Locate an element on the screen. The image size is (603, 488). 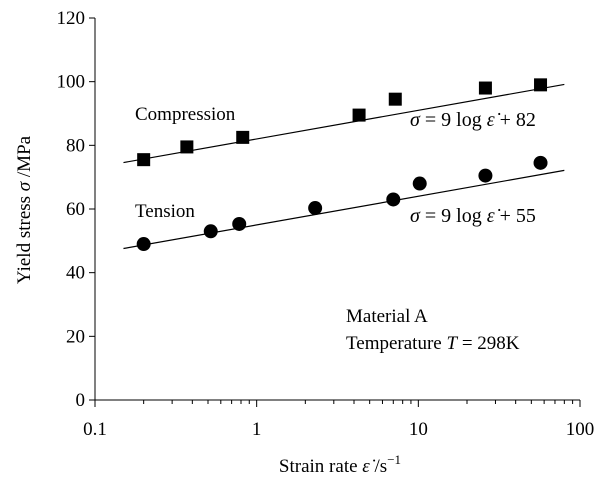
fit-line-tension is located at coordinates (344, 209).